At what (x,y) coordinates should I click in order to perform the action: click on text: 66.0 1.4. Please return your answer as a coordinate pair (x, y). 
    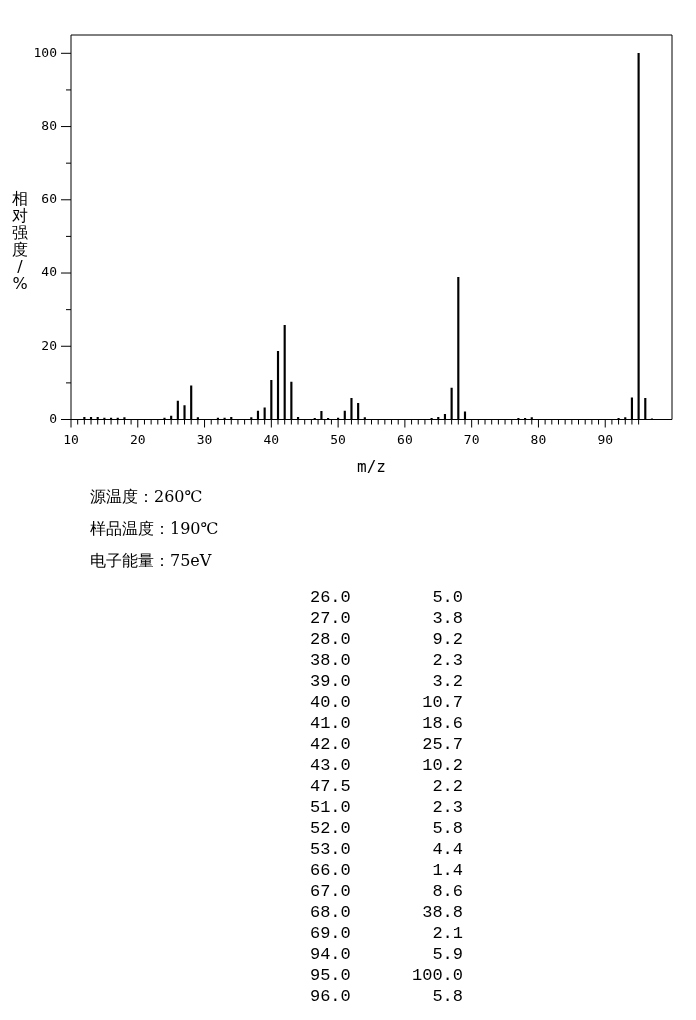
    Looking at the image, I should click on (386, 870).